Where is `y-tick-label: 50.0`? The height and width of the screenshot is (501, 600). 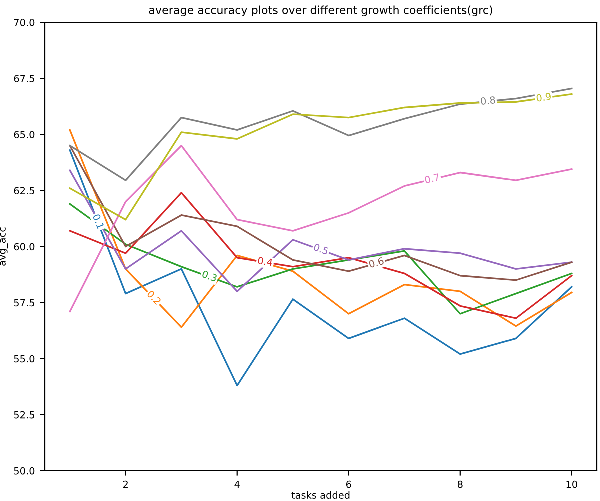 y-tick-label: 50.0 is located at coordinates (24, 471).